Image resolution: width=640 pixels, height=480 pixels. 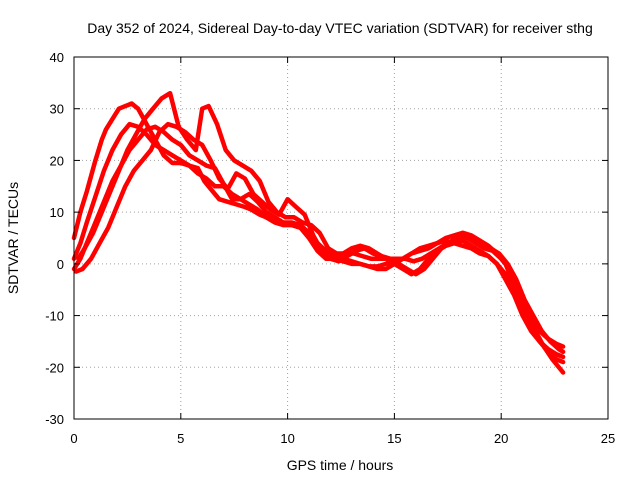 I want to click on y-tick-label: 10, so click(x=57, y=212).